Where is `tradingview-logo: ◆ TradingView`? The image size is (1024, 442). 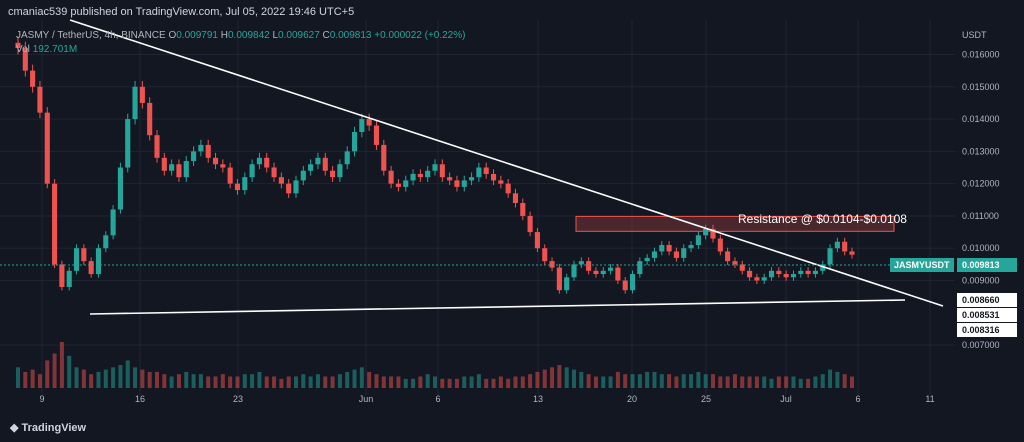 tradingview-logo: ◆ TradingView is located at coordinates (48, 427).